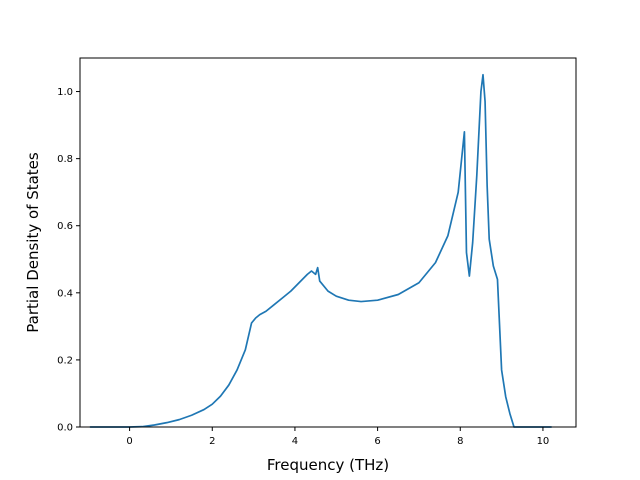 Image resolution: width=640 pixels, height=480 pixels. Describe the element at coordinates (33, 242) in the screenshot. I see `y-axis-label: Partial Density of States` at that location.